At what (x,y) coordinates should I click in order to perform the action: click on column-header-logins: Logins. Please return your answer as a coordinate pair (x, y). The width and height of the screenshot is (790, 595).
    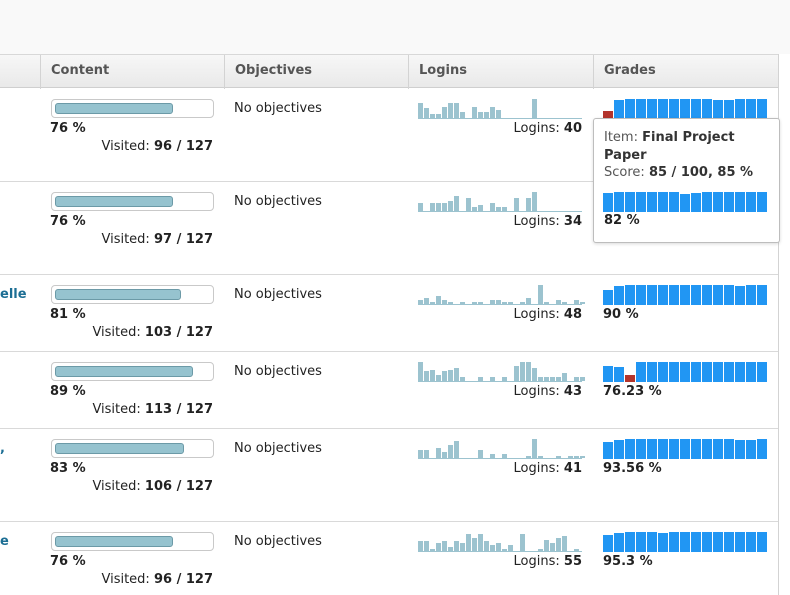
    Looking at the image, I should click on (500, 72).